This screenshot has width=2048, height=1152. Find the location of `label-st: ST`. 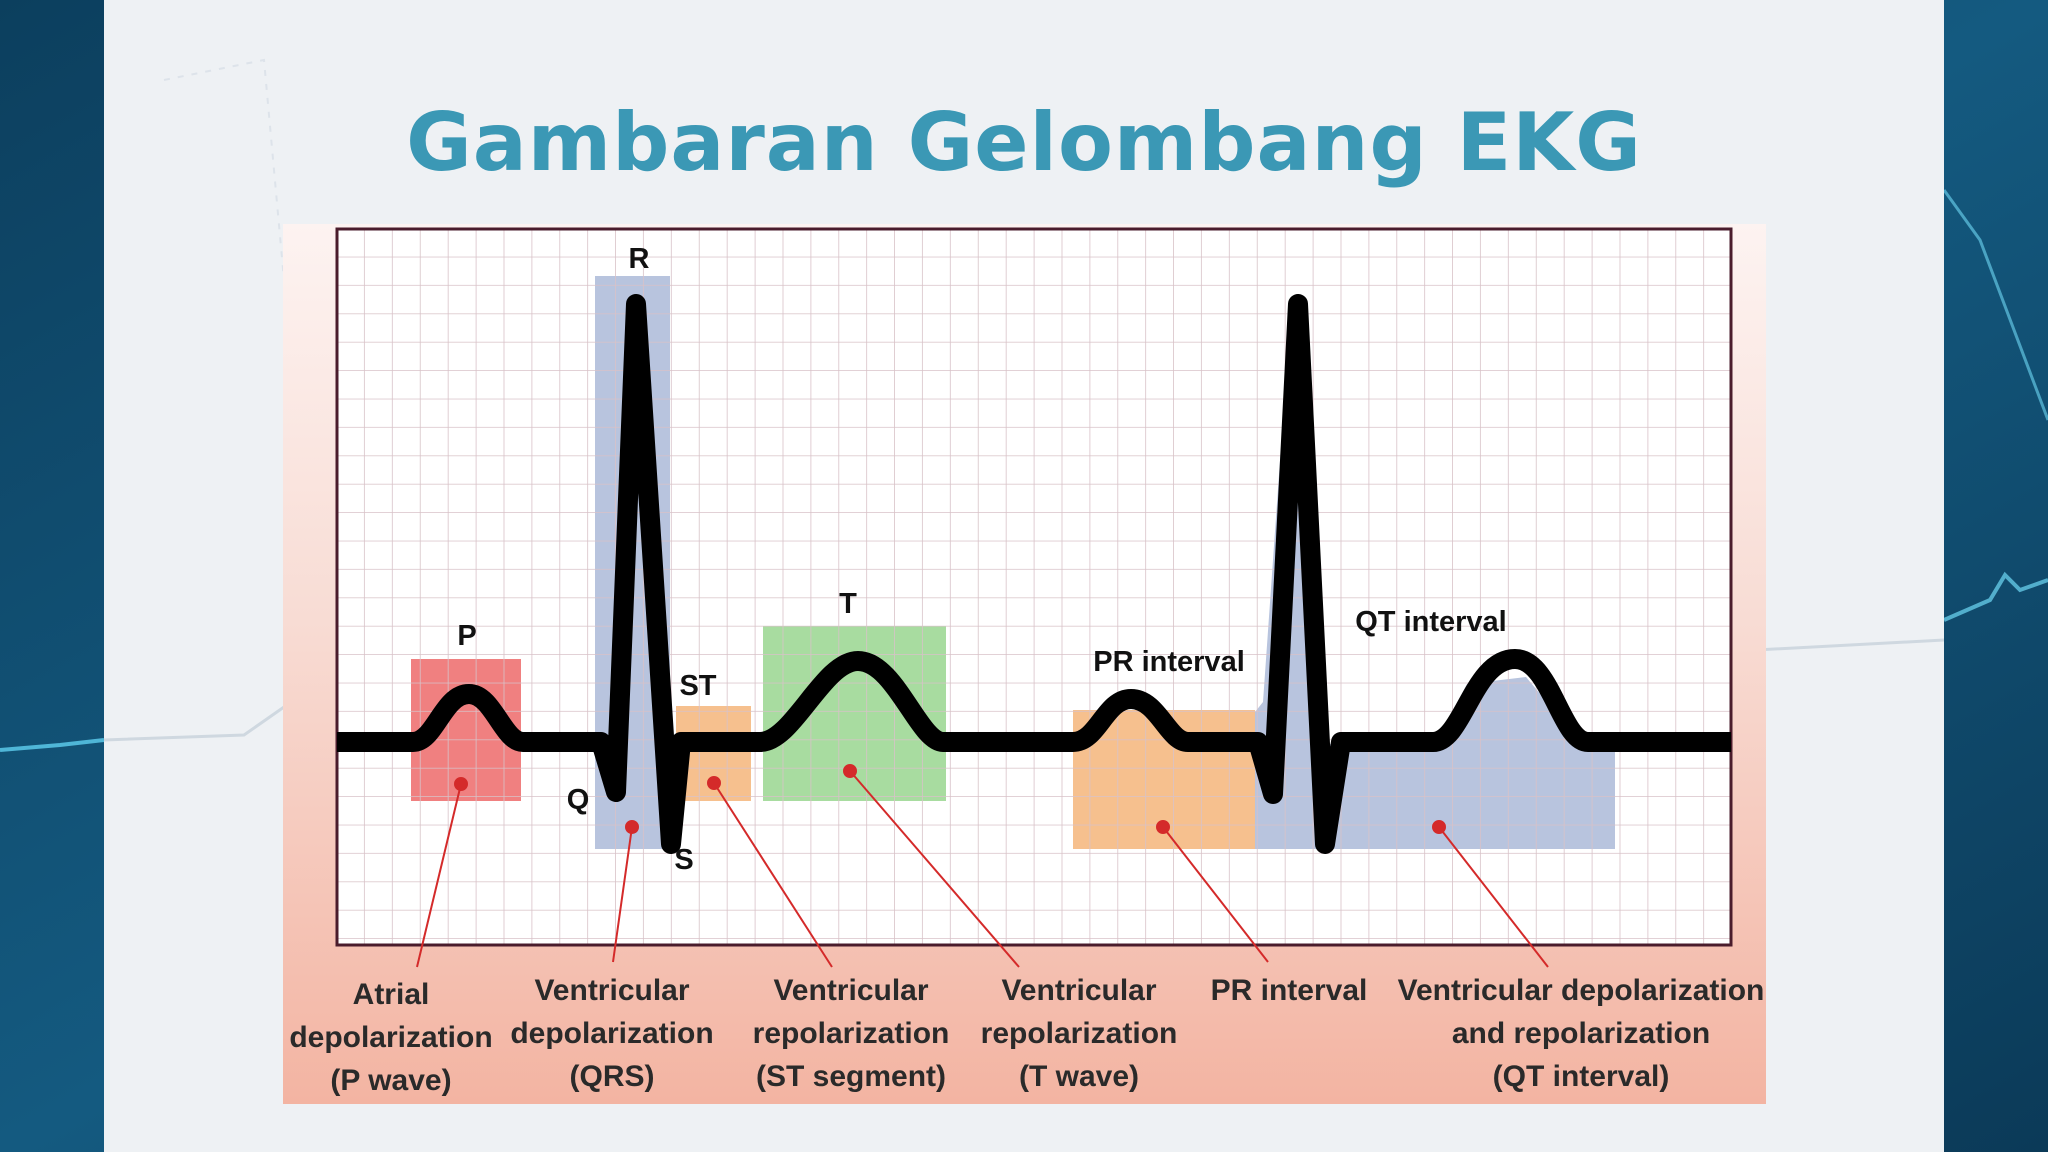

label-st: ST is located at coordinates (697, 686).